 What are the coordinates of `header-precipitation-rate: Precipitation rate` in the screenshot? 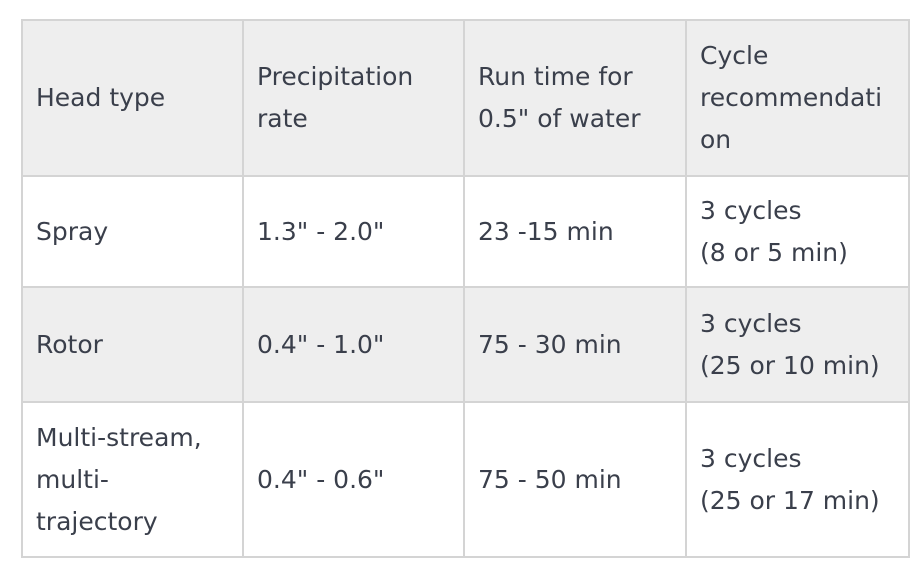 It's located at (353, 98).